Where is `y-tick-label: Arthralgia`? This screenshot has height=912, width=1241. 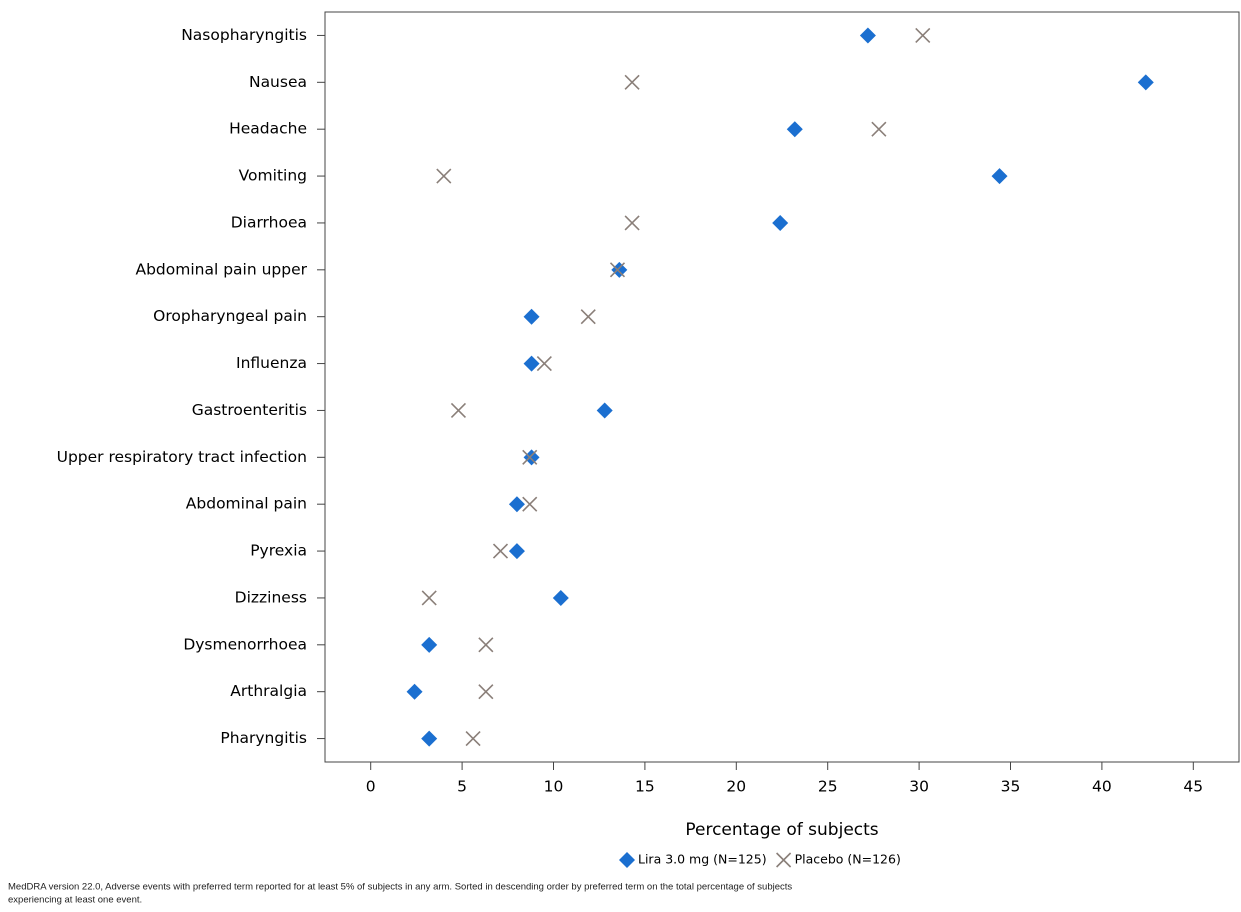 y-tick-label: Arthralgia is located at coordinates (268, 691).